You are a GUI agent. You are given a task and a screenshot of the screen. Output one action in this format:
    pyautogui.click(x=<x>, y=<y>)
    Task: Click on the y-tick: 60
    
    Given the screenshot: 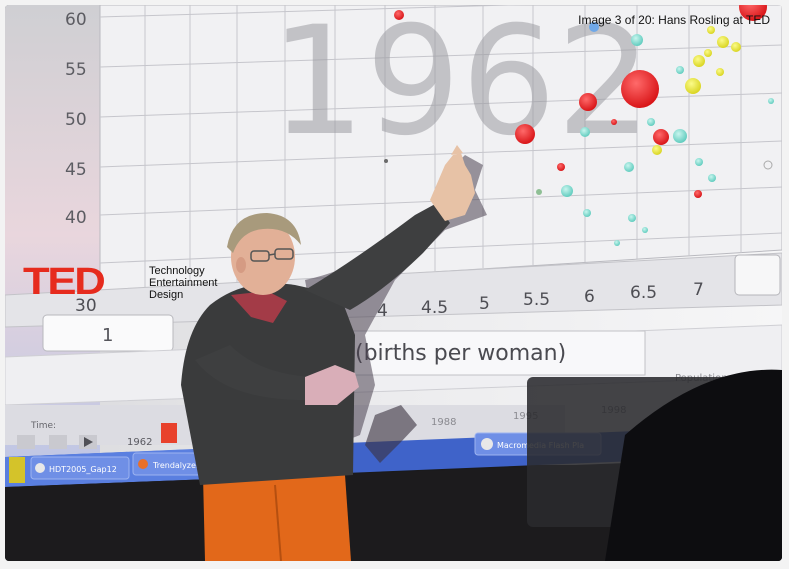 What is the action you would take?
    pyautogui.click(x=76, y=20)
    